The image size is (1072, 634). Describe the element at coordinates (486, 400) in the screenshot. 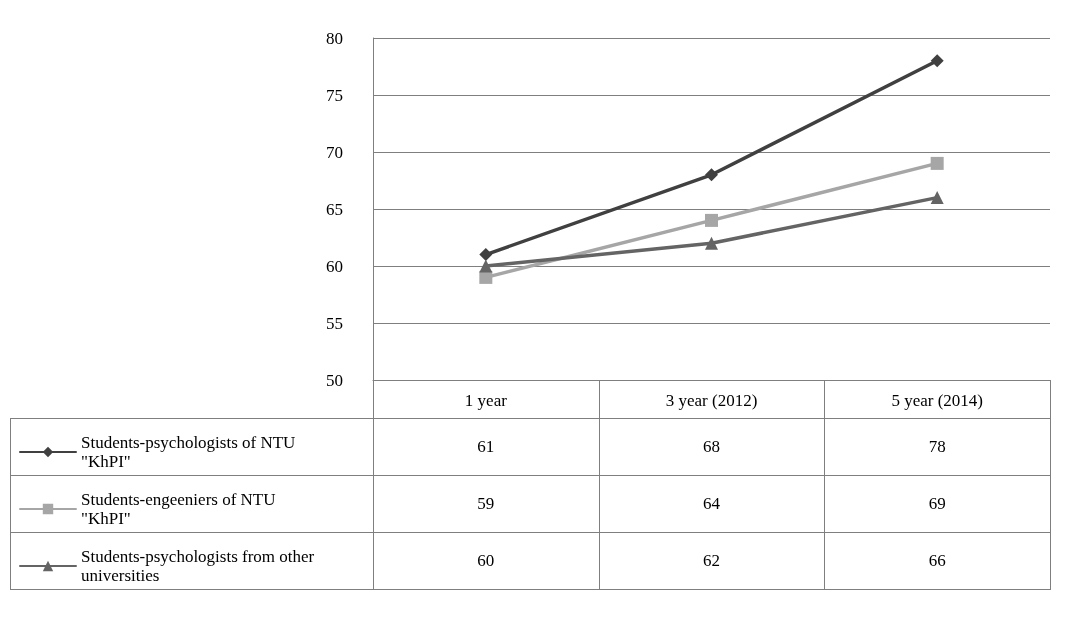

I see `x-tick-label: 1 year` at that location.